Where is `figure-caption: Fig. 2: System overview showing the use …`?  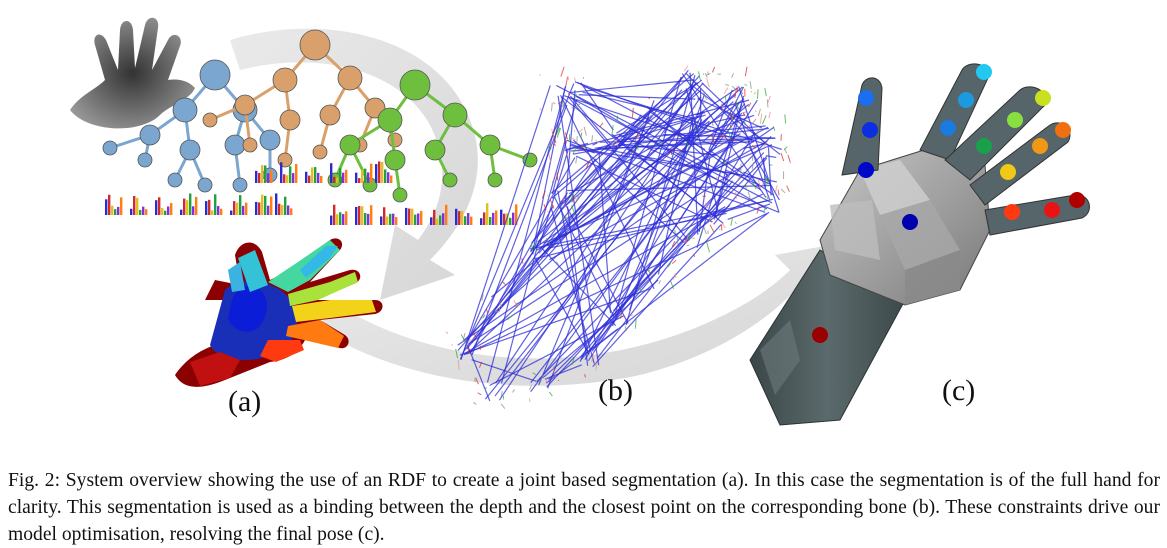
figure-caption: Fig. 2: System overview showing the use … is located at coordinates (584, 507).